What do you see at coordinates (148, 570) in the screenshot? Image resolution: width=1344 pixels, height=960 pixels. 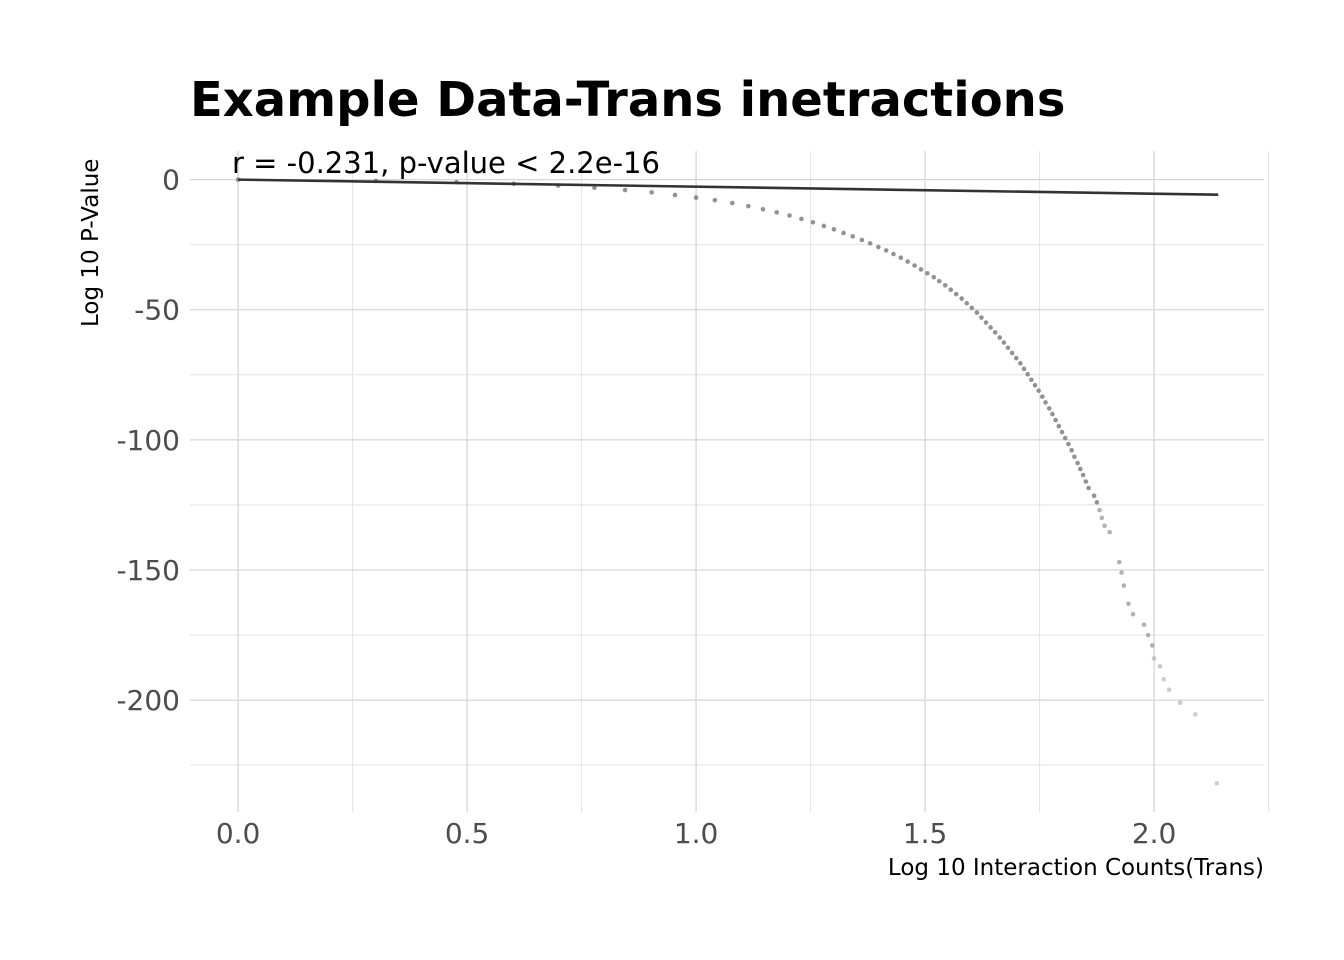 I see `y-tick-label: -150` at bounding box center [148, 570].